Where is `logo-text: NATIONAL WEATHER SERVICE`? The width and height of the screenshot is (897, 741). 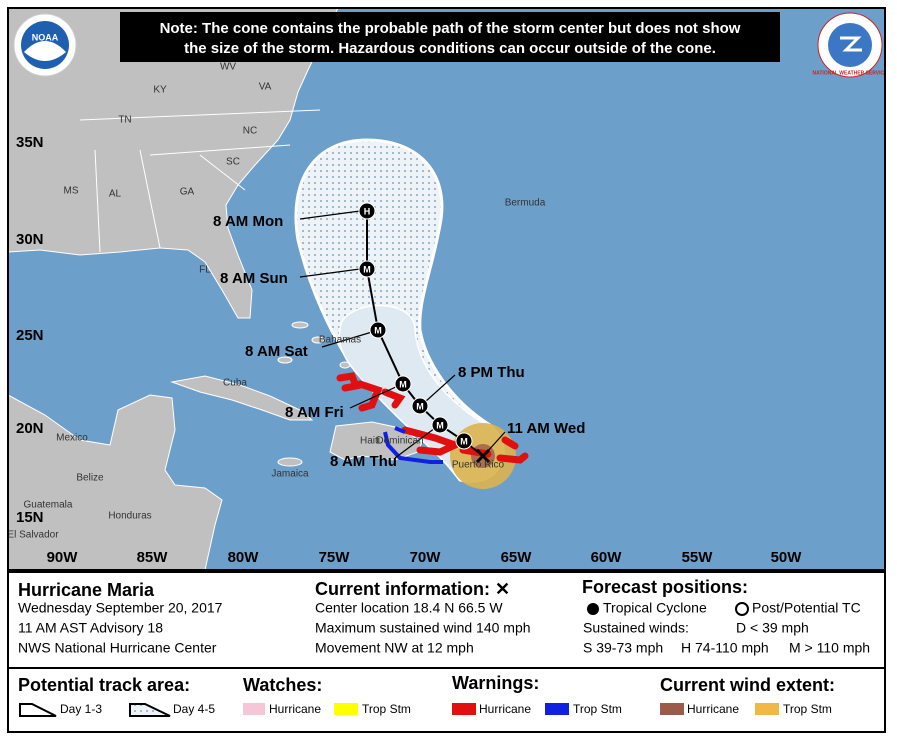 logo-text: NATIONAL WEATHER SERVICE is located at coordinates (851, 73).